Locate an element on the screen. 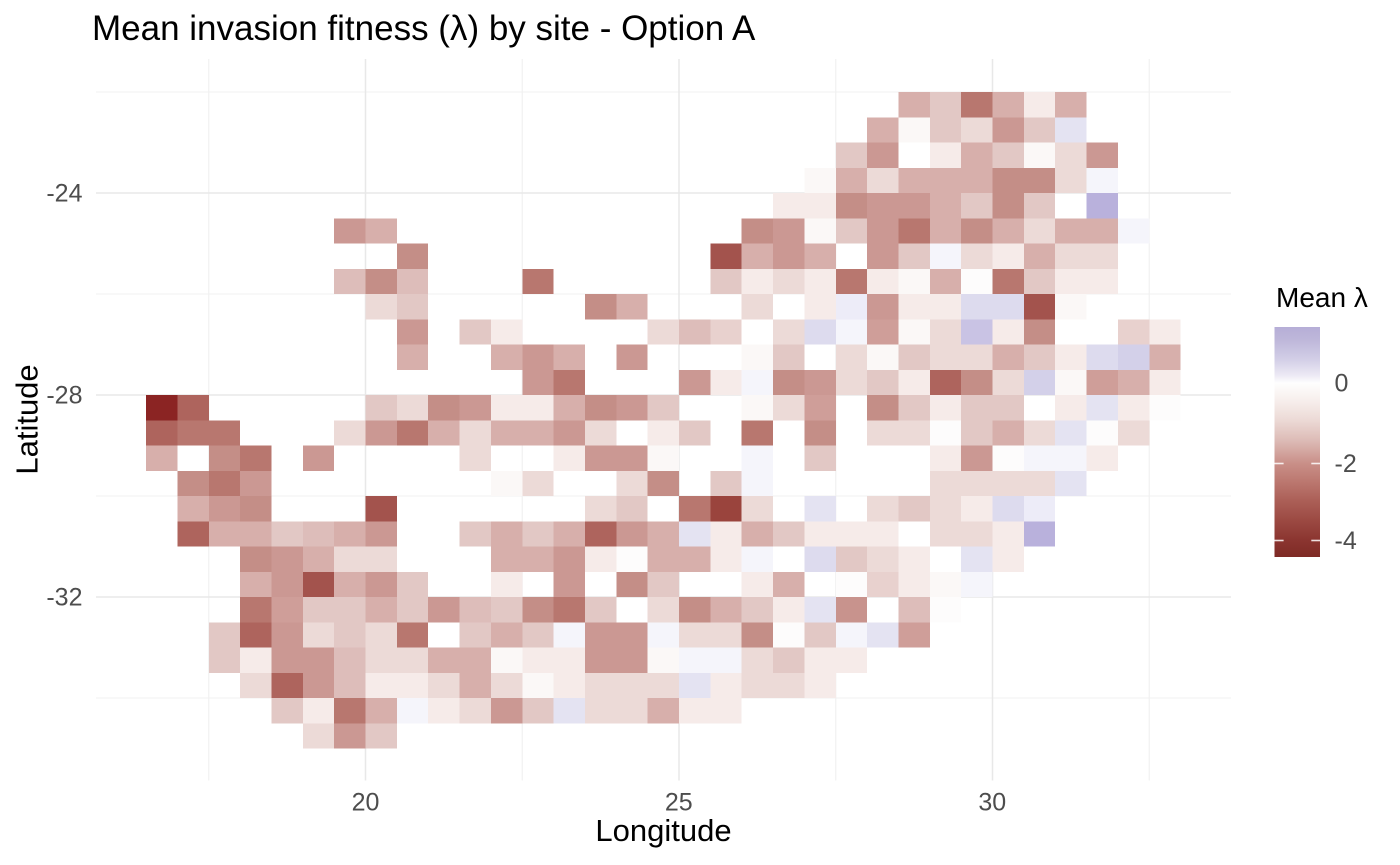  svg-text: Longitude is located at coordinates (663, 830).